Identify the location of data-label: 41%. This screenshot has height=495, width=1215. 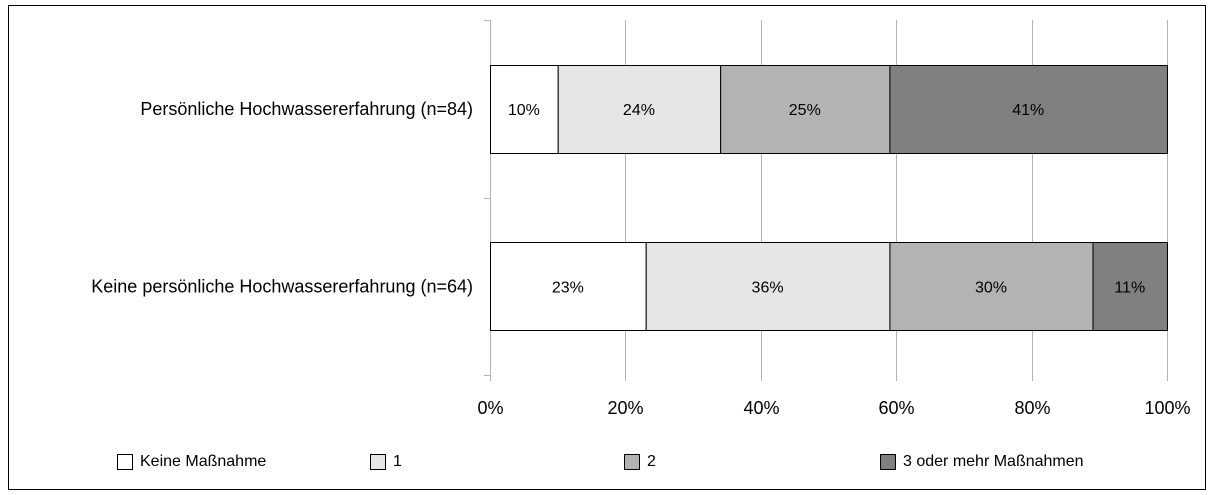
(1028, 110).